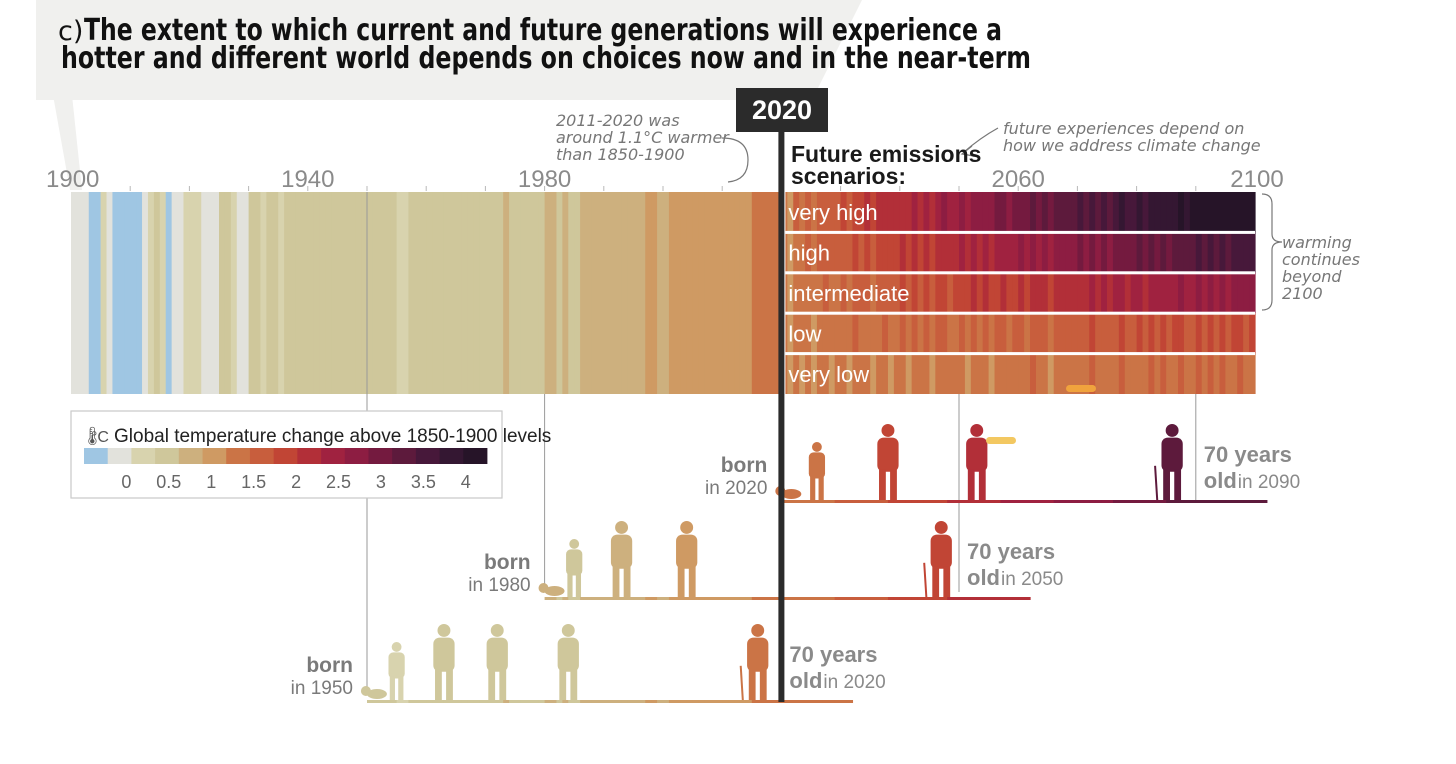 This screenshot has width=1456, height=764. Describe the element at coordinates (967, 151) in the screenshot. I see `future-annotation-arrowhead` at that location.